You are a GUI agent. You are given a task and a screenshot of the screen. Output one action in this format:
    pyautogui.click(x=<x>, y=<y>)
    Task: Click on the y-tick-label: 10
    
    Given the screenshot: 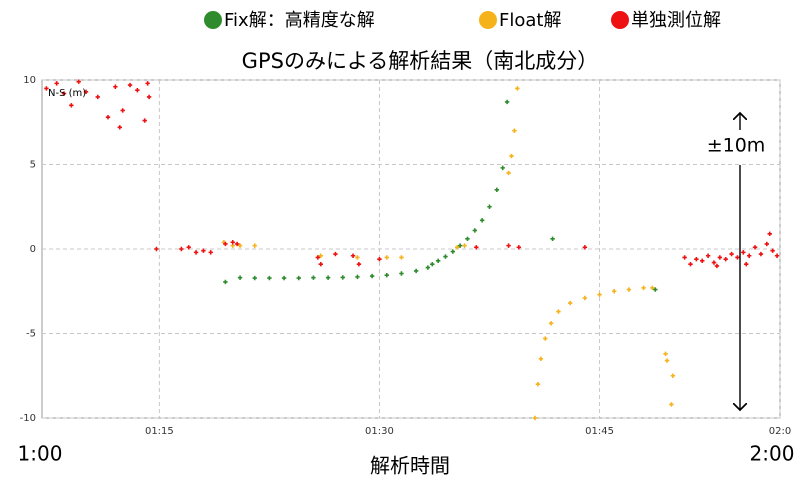 What is the action you would take?
    pyautogui.click(x=29, y=80)
    